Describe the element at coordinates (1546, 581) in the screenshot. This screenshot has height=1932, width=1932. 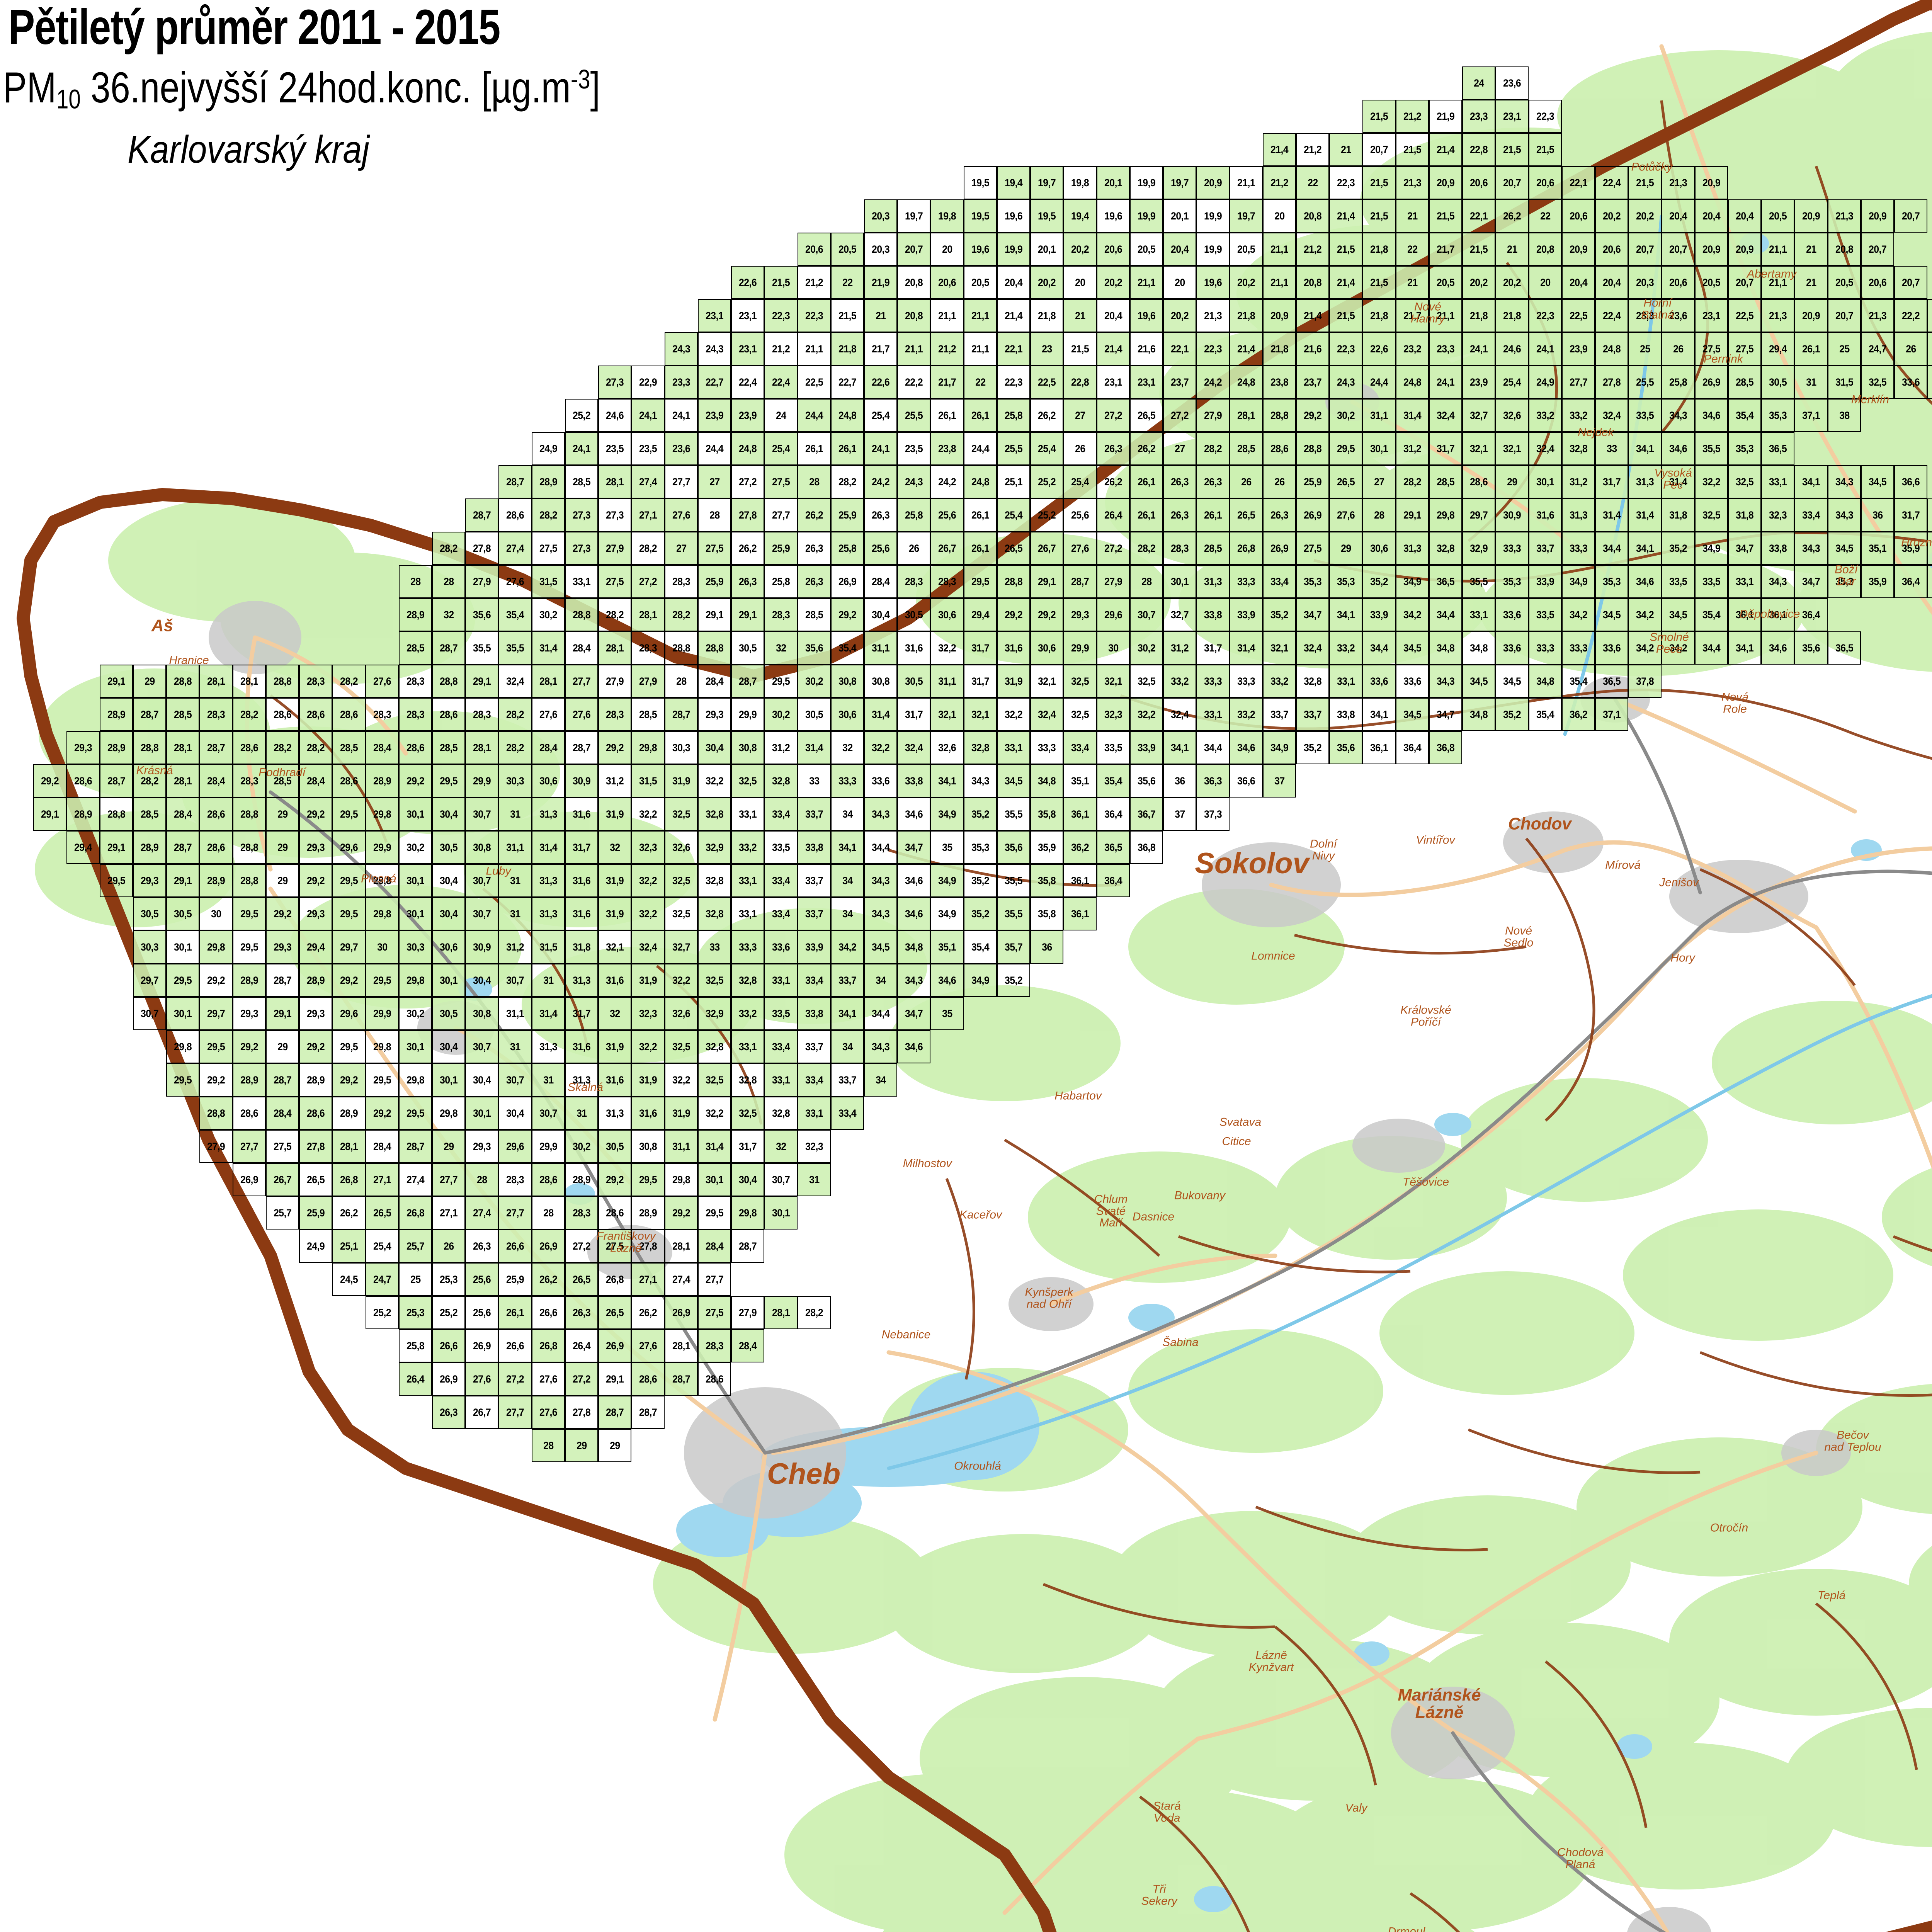
I see `grid-cell: 33,9` at that location.